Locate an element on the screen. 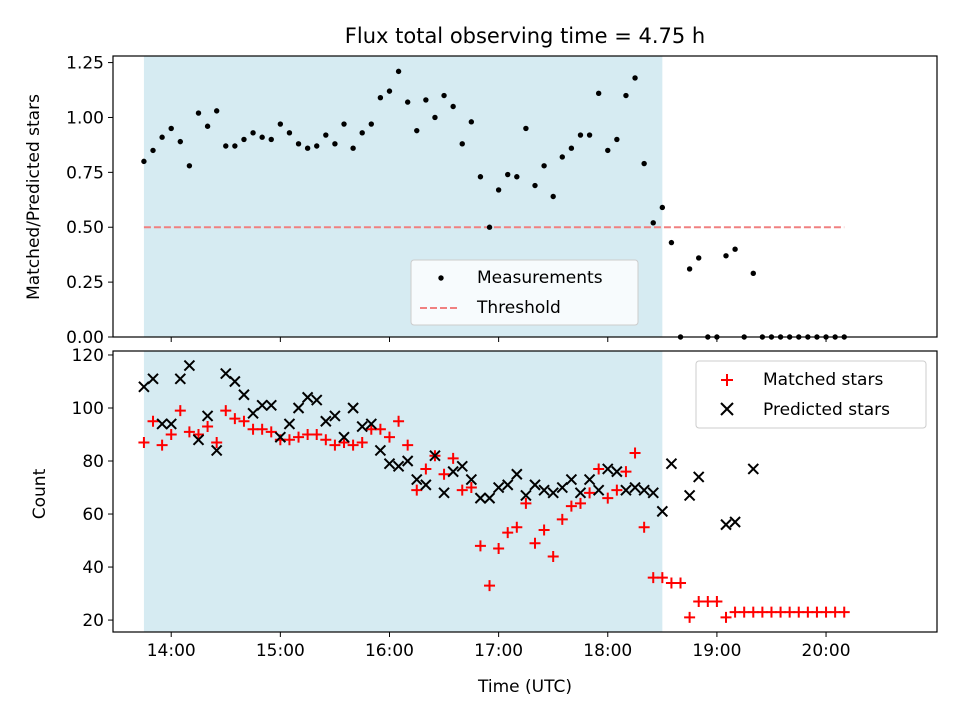  ratio-legend: Measurements Threshold is located at coordinates (524, 292).